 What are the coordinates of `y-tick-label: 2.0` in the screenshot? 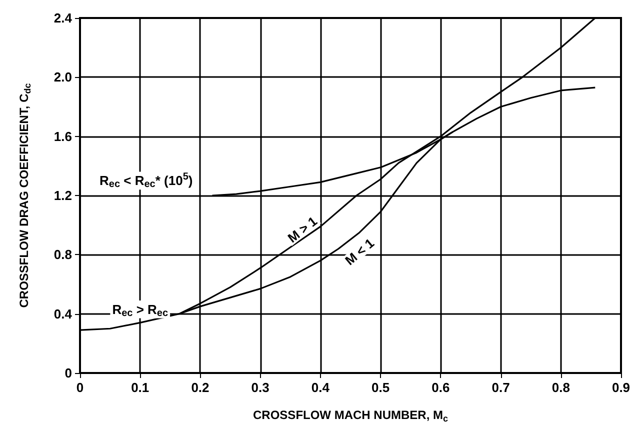 It's located at (63, 77).